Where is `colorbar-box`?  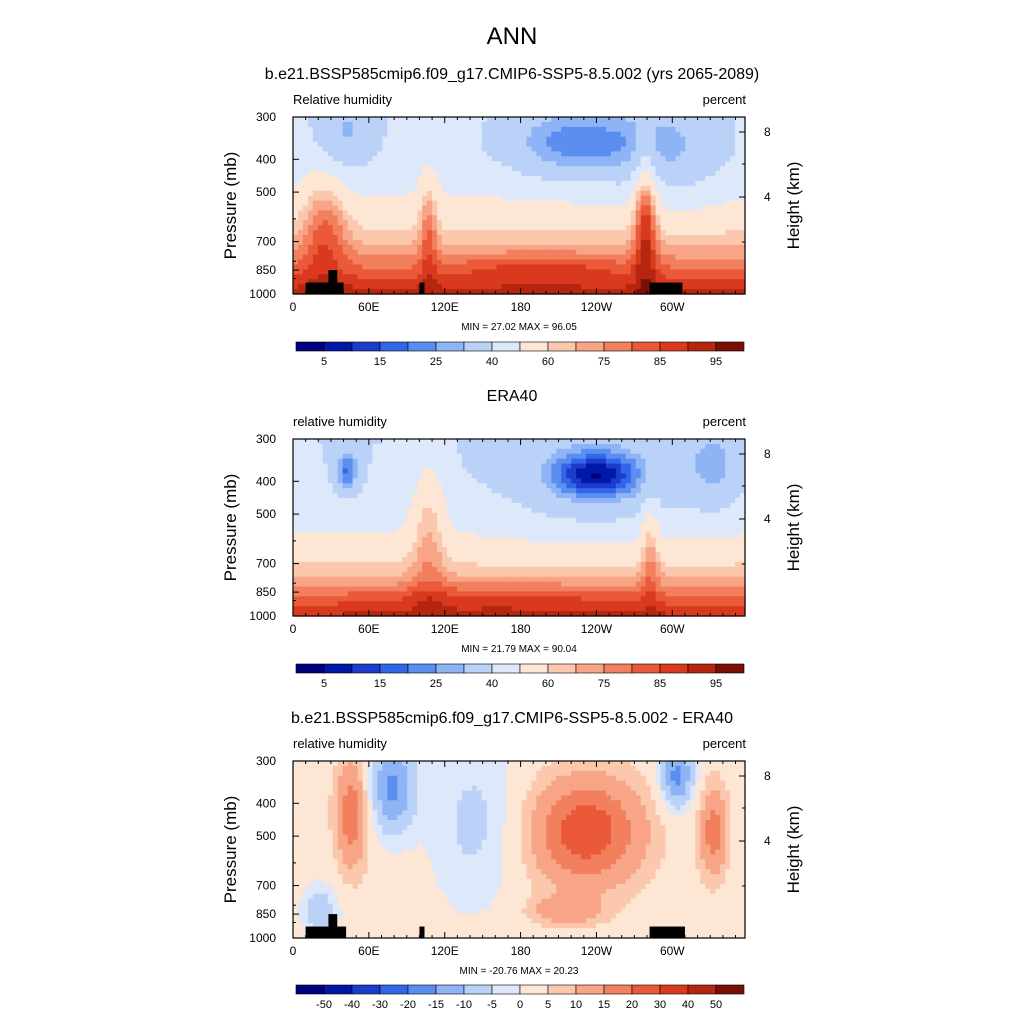
colorbar-box is located at coordinates (394, 346).